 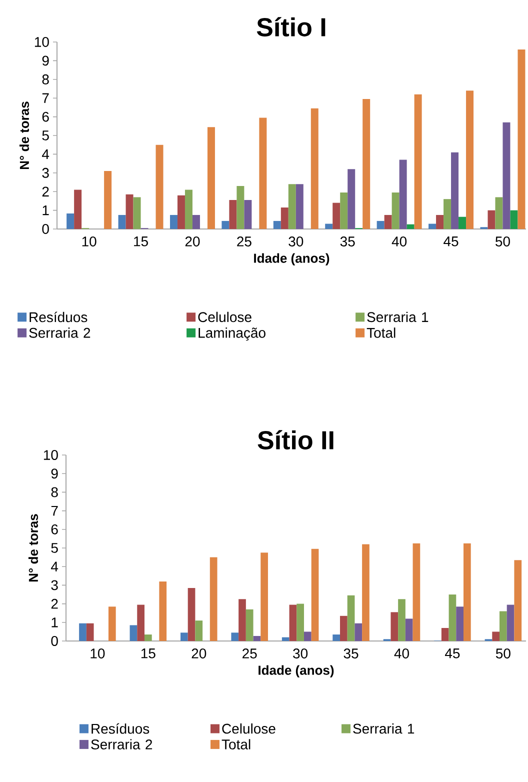 What do you see at coordinates (383, 728) in the screenshot?
I see `legend-label: Serraria 1` at bounding box center [383, 728].